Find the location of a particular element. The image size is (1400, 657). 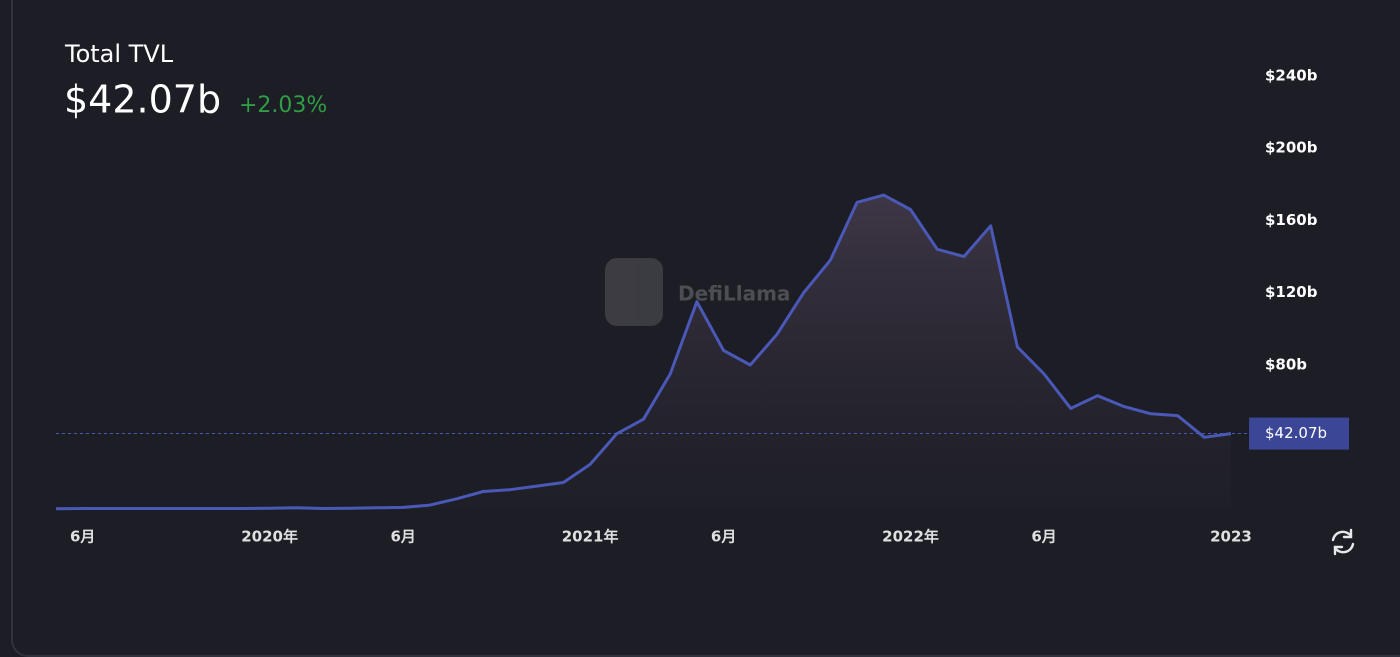

change-percent: +2.03% is located at coordinates (283, 105).